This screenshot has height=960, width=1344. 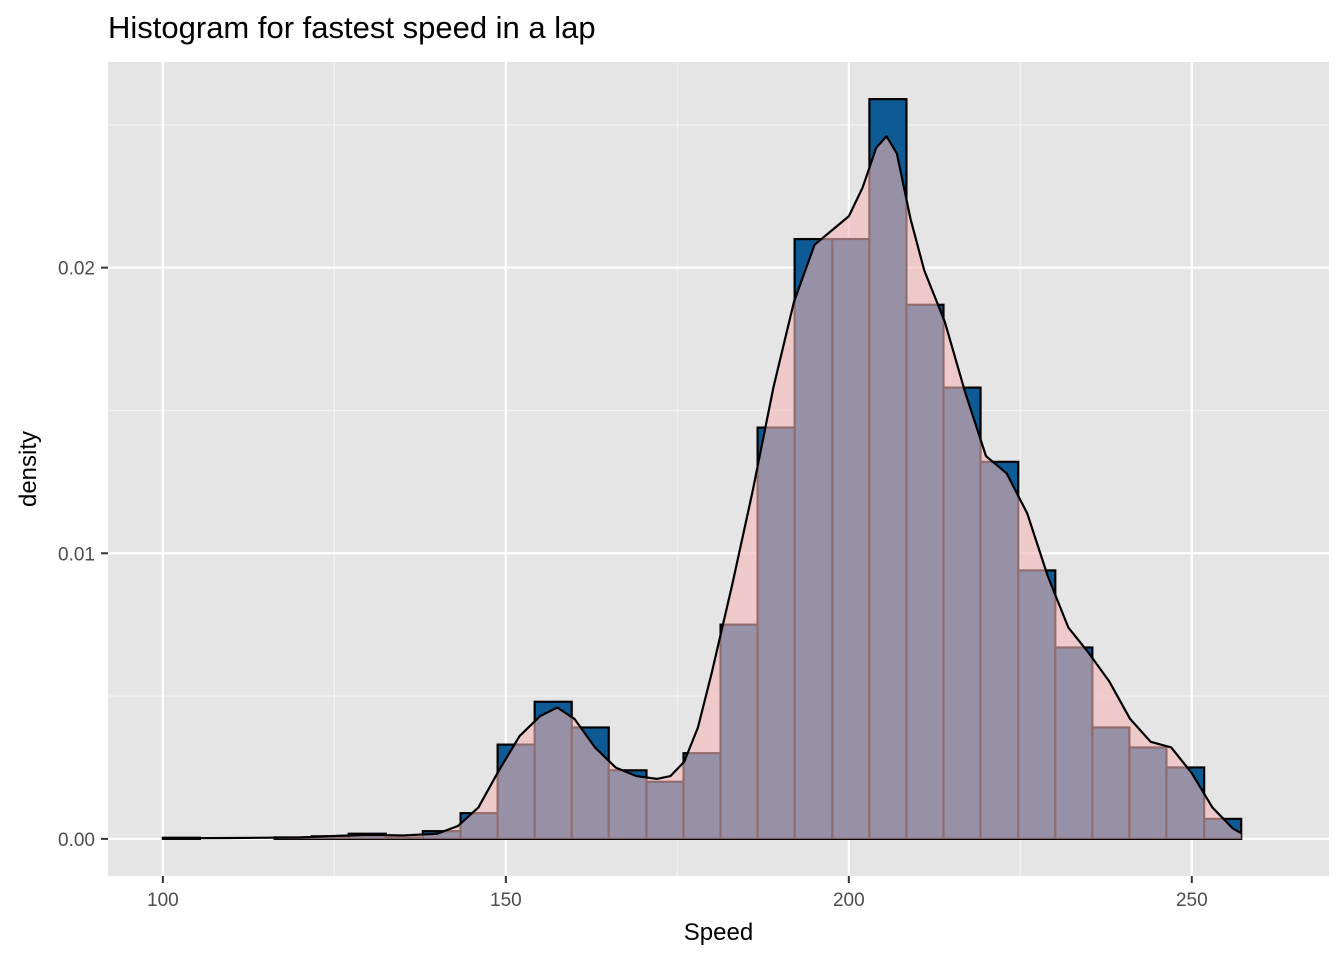 I want to click on y-tick-label: 0.00, so click(x=76, y=840).